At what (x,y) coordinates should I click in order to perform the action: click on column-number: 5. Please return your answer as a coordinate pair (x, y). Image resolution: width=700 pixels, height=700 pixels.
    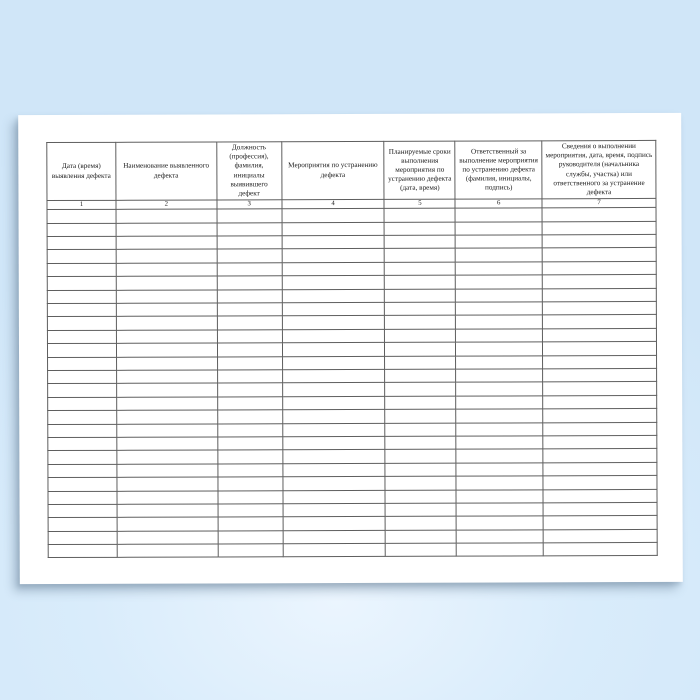
    Looking at the image, I should click on (420, 204).